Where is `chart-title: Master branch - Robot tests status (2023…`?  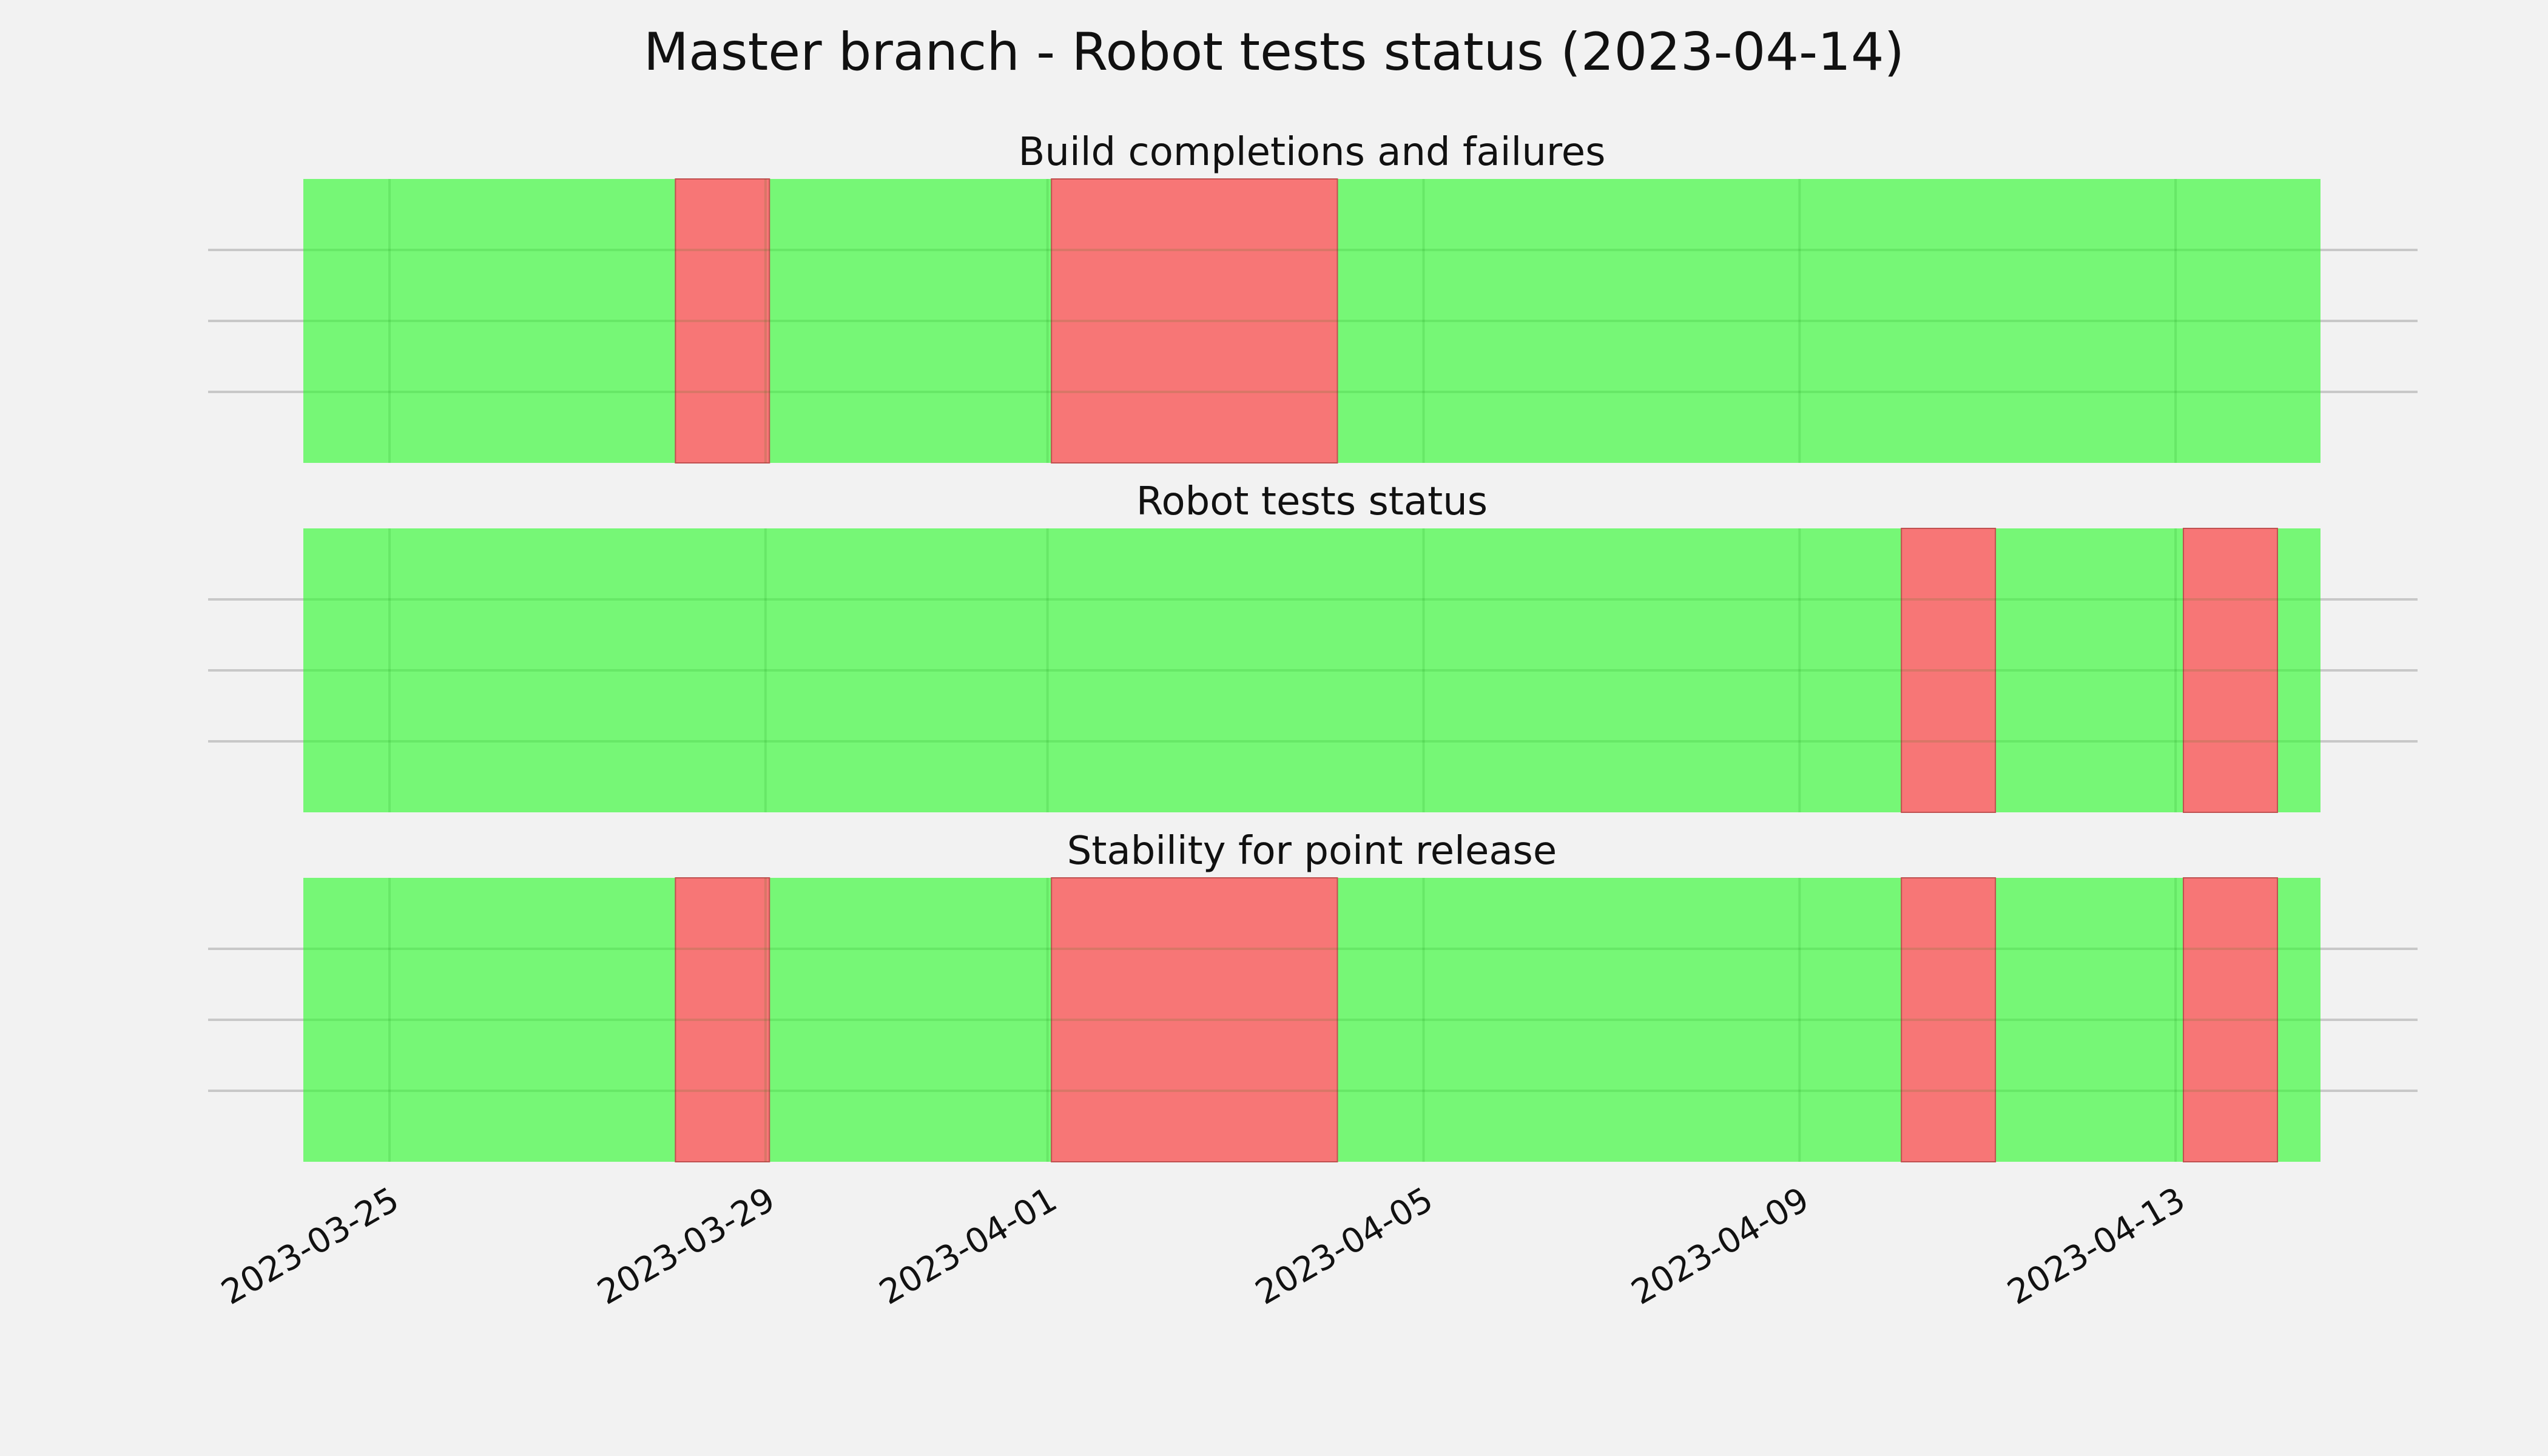 chart-title: Master branch - Robot tests status (2023… is located at coordinates (1274, 52).